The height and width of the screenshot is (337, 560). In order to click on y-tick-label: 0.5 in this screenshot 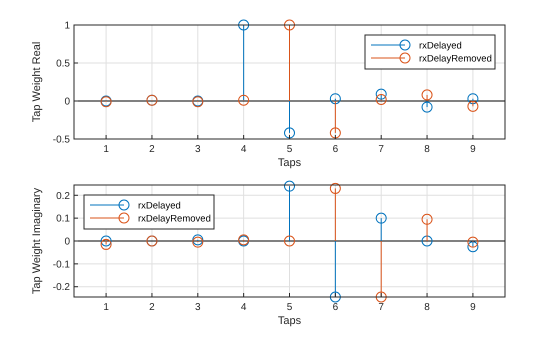, I will do `click(63, 64)`.